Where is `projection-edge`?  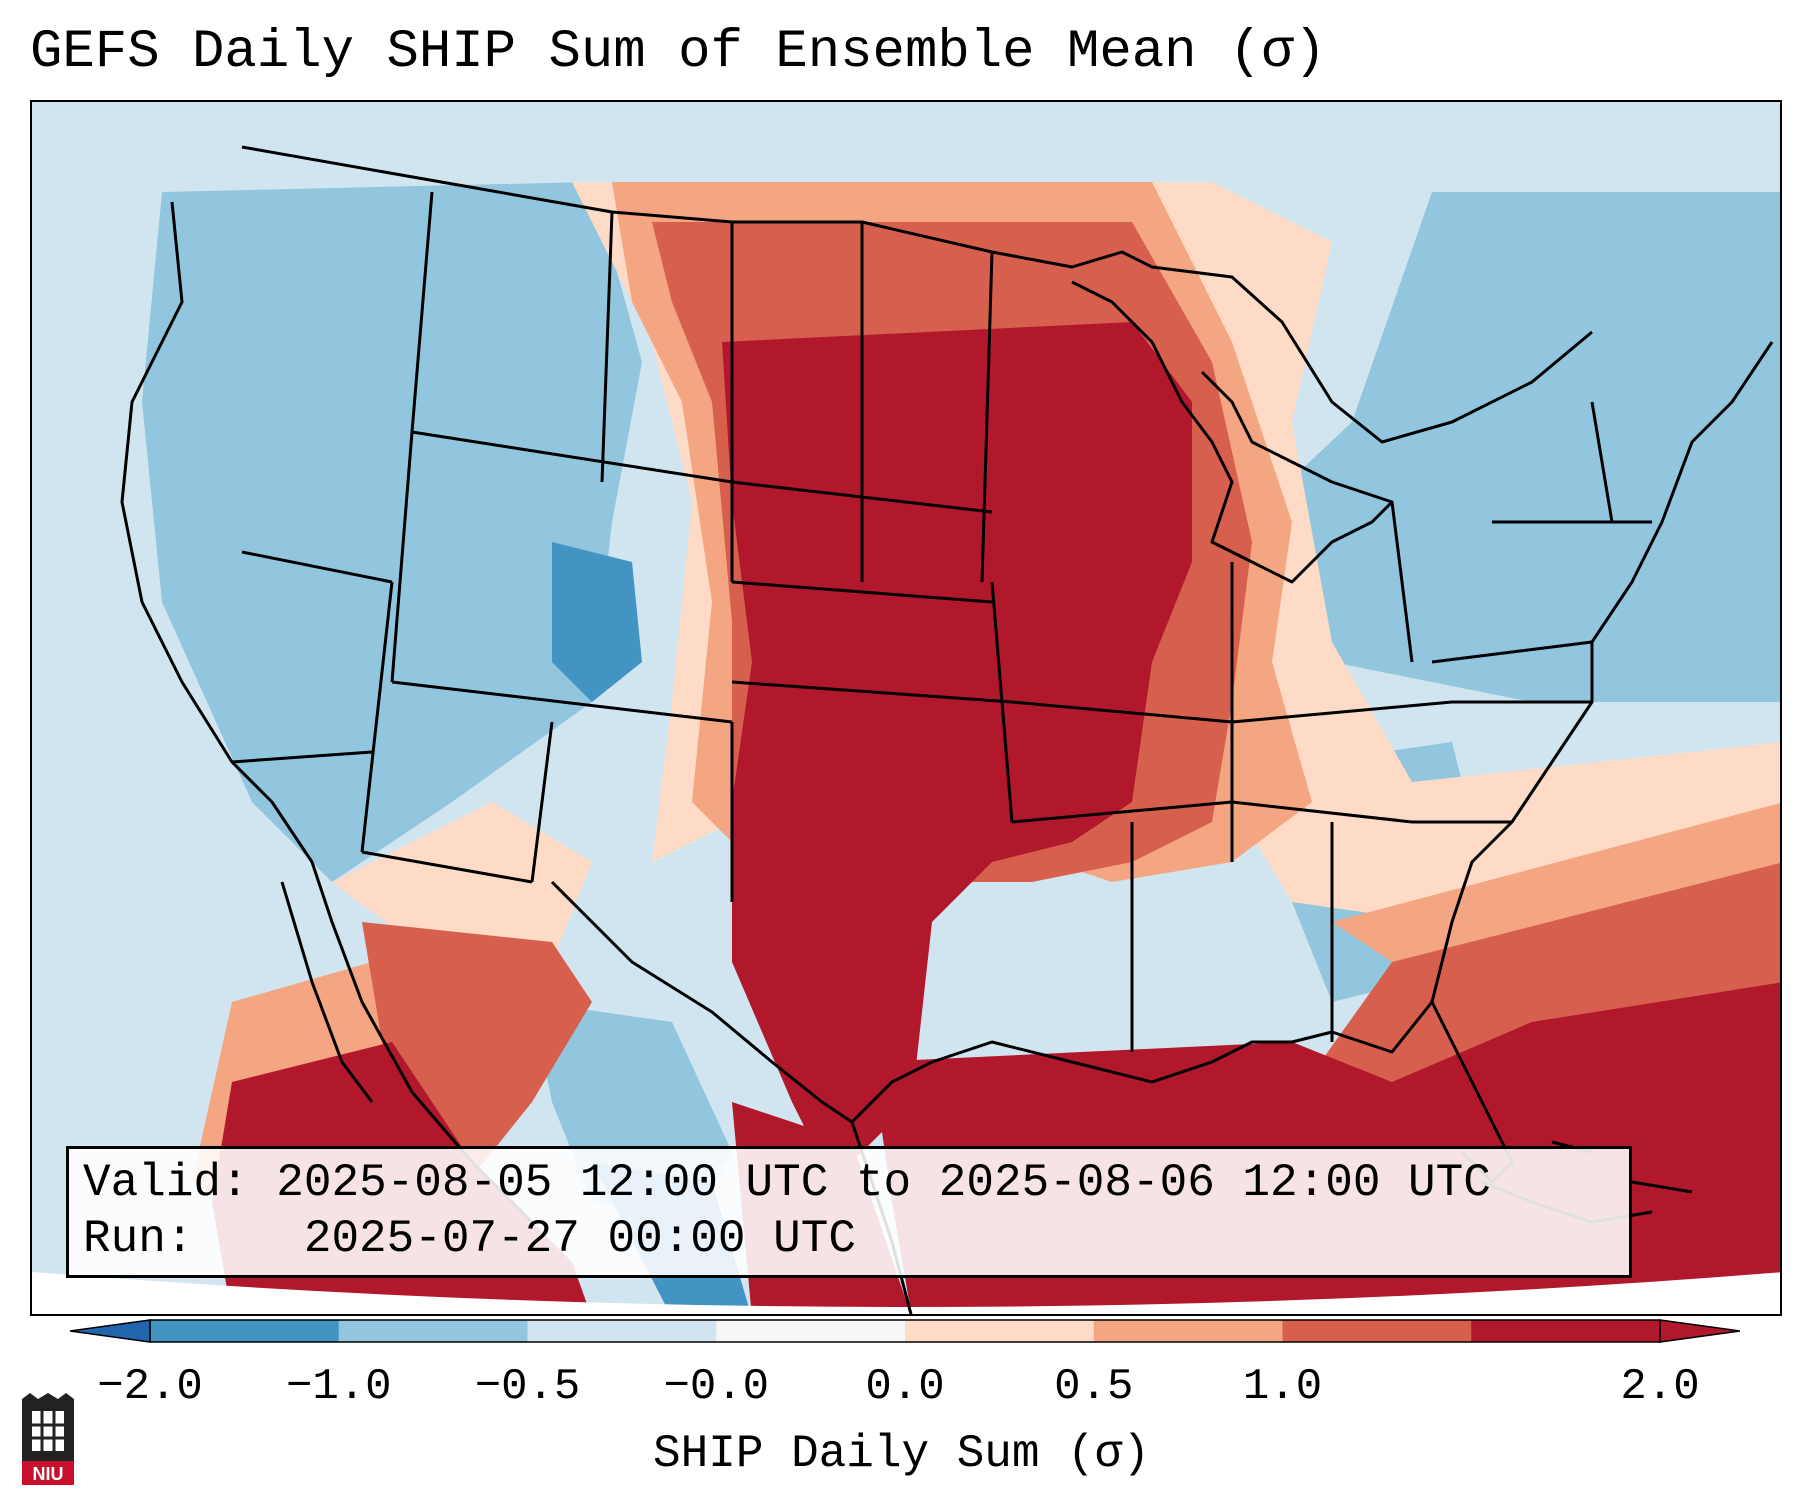 projection-edge is located at coordinates (906, 1293).